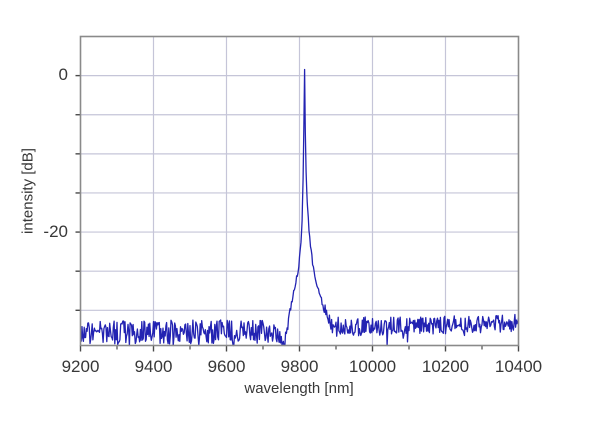  Describe the element at coordinates (299, 388) in the screenshot. I see `x-axis-title: wavelength [nm]` at that location.